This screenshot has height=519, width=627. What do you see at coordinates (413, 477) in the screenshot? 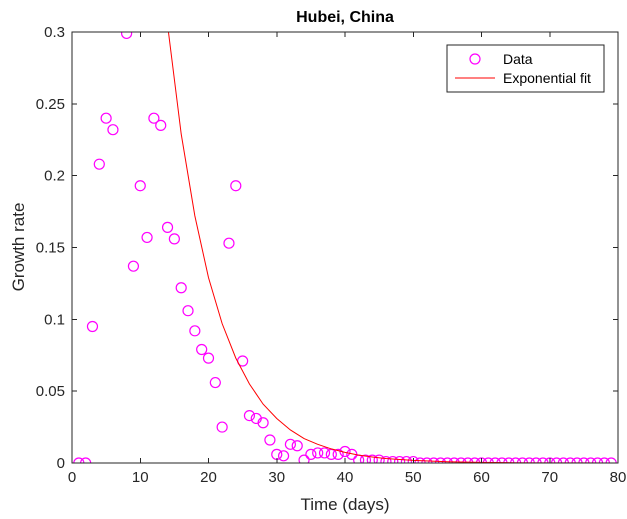
I see `x-tick-label: 50` at bounding box center [413, 477].